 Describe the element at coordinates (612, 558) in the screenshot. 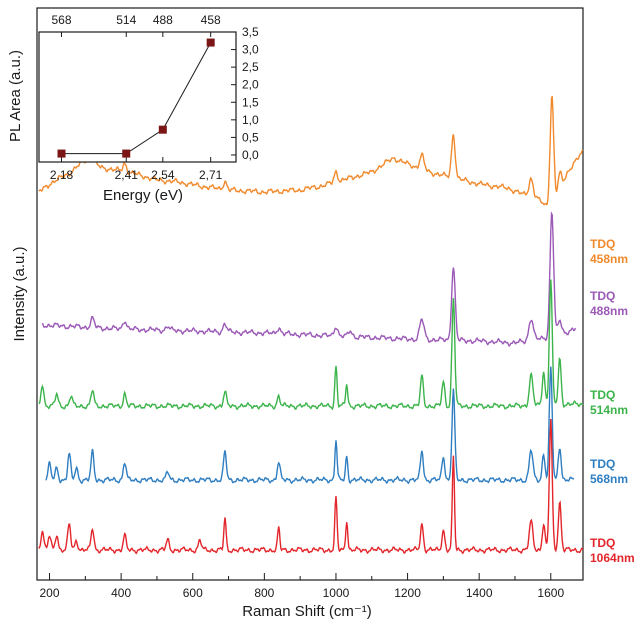

I see `series-label-wavelength: 1064nm` at that location.